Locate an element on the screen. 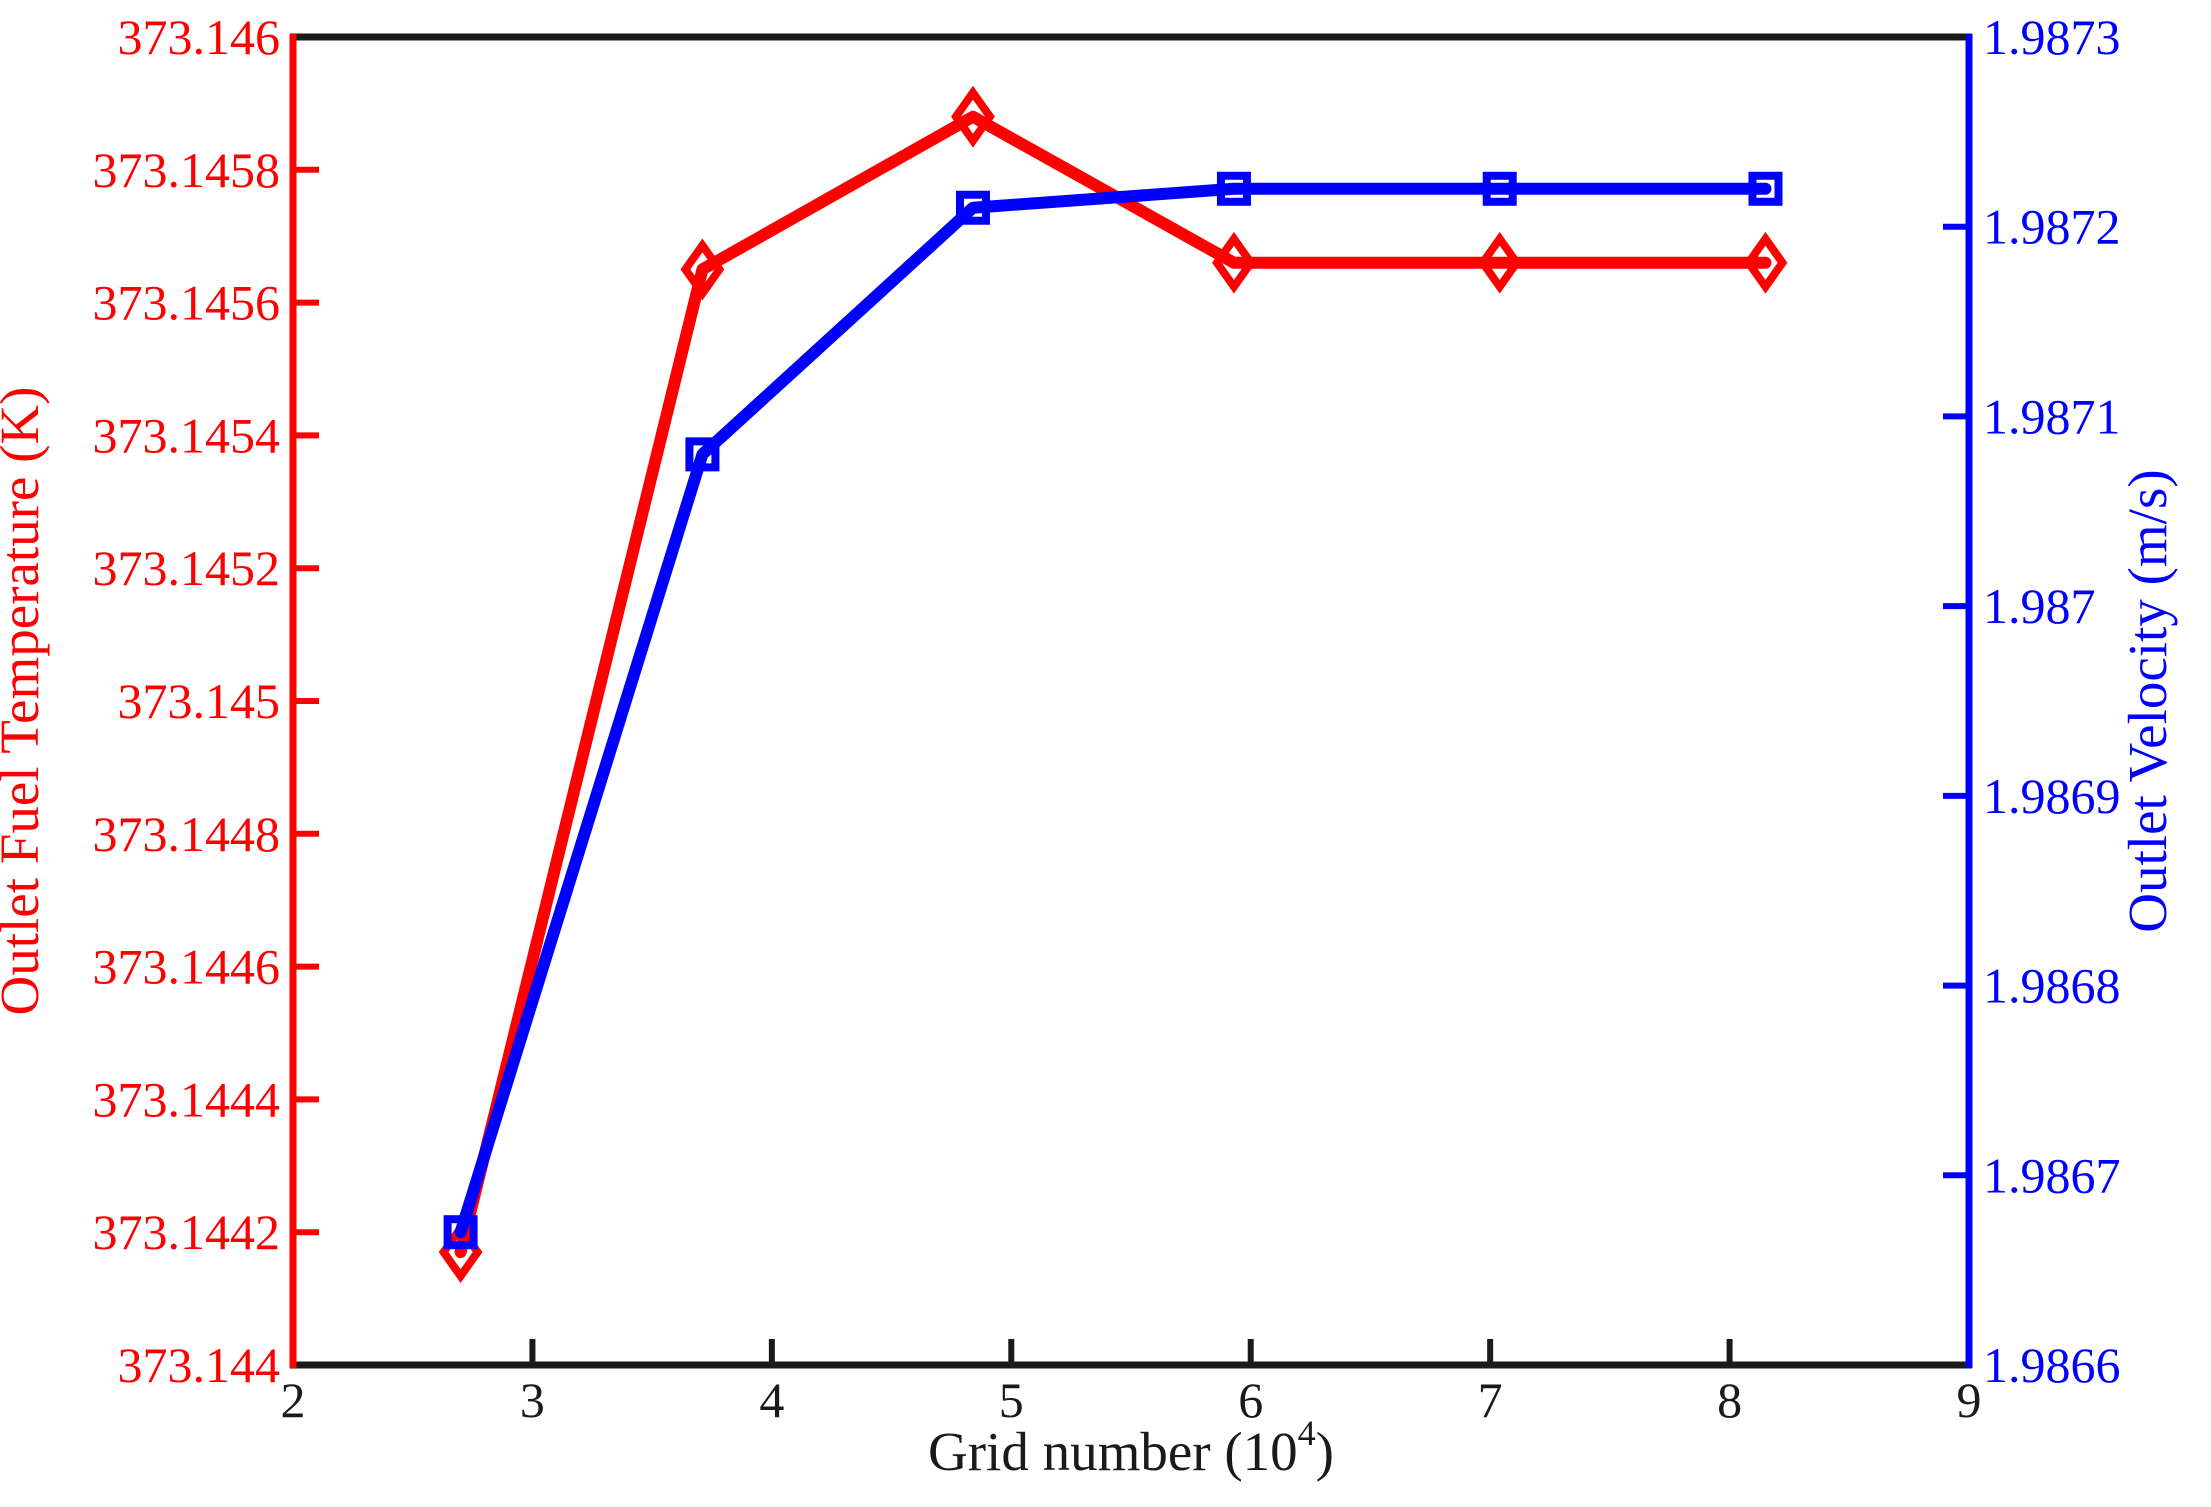  x-axis-title: Grid number (104) is located at coordinates (1131, 1447).